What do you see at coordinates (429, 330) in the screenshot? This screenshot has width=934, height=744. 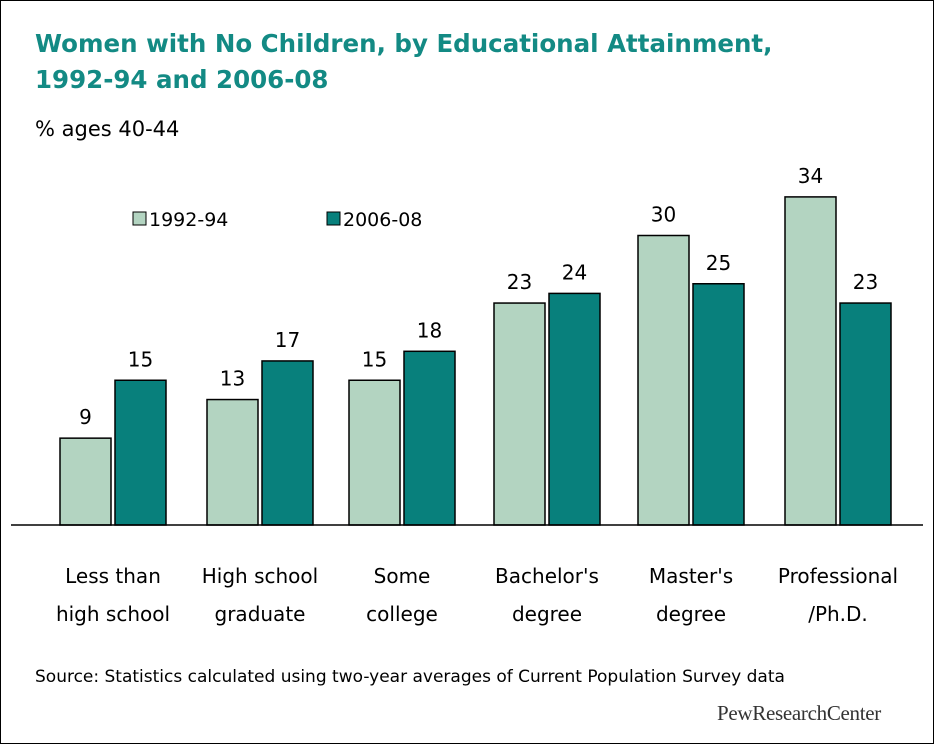 I see `data-label-2006-08-2: 18` at bounding box center [429, 330].